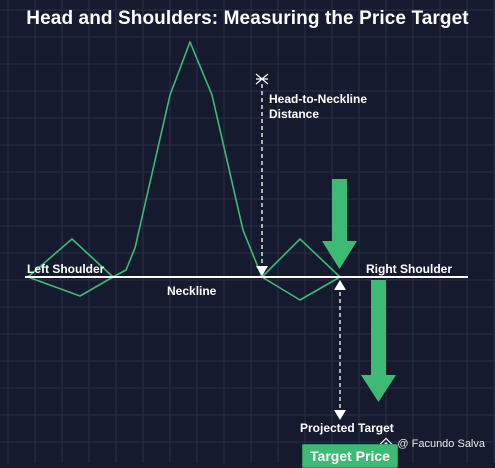 Image resolution: width=495 pixels, height=468 pixels. I want to click on break-arrow-icon, so click(339, 224).